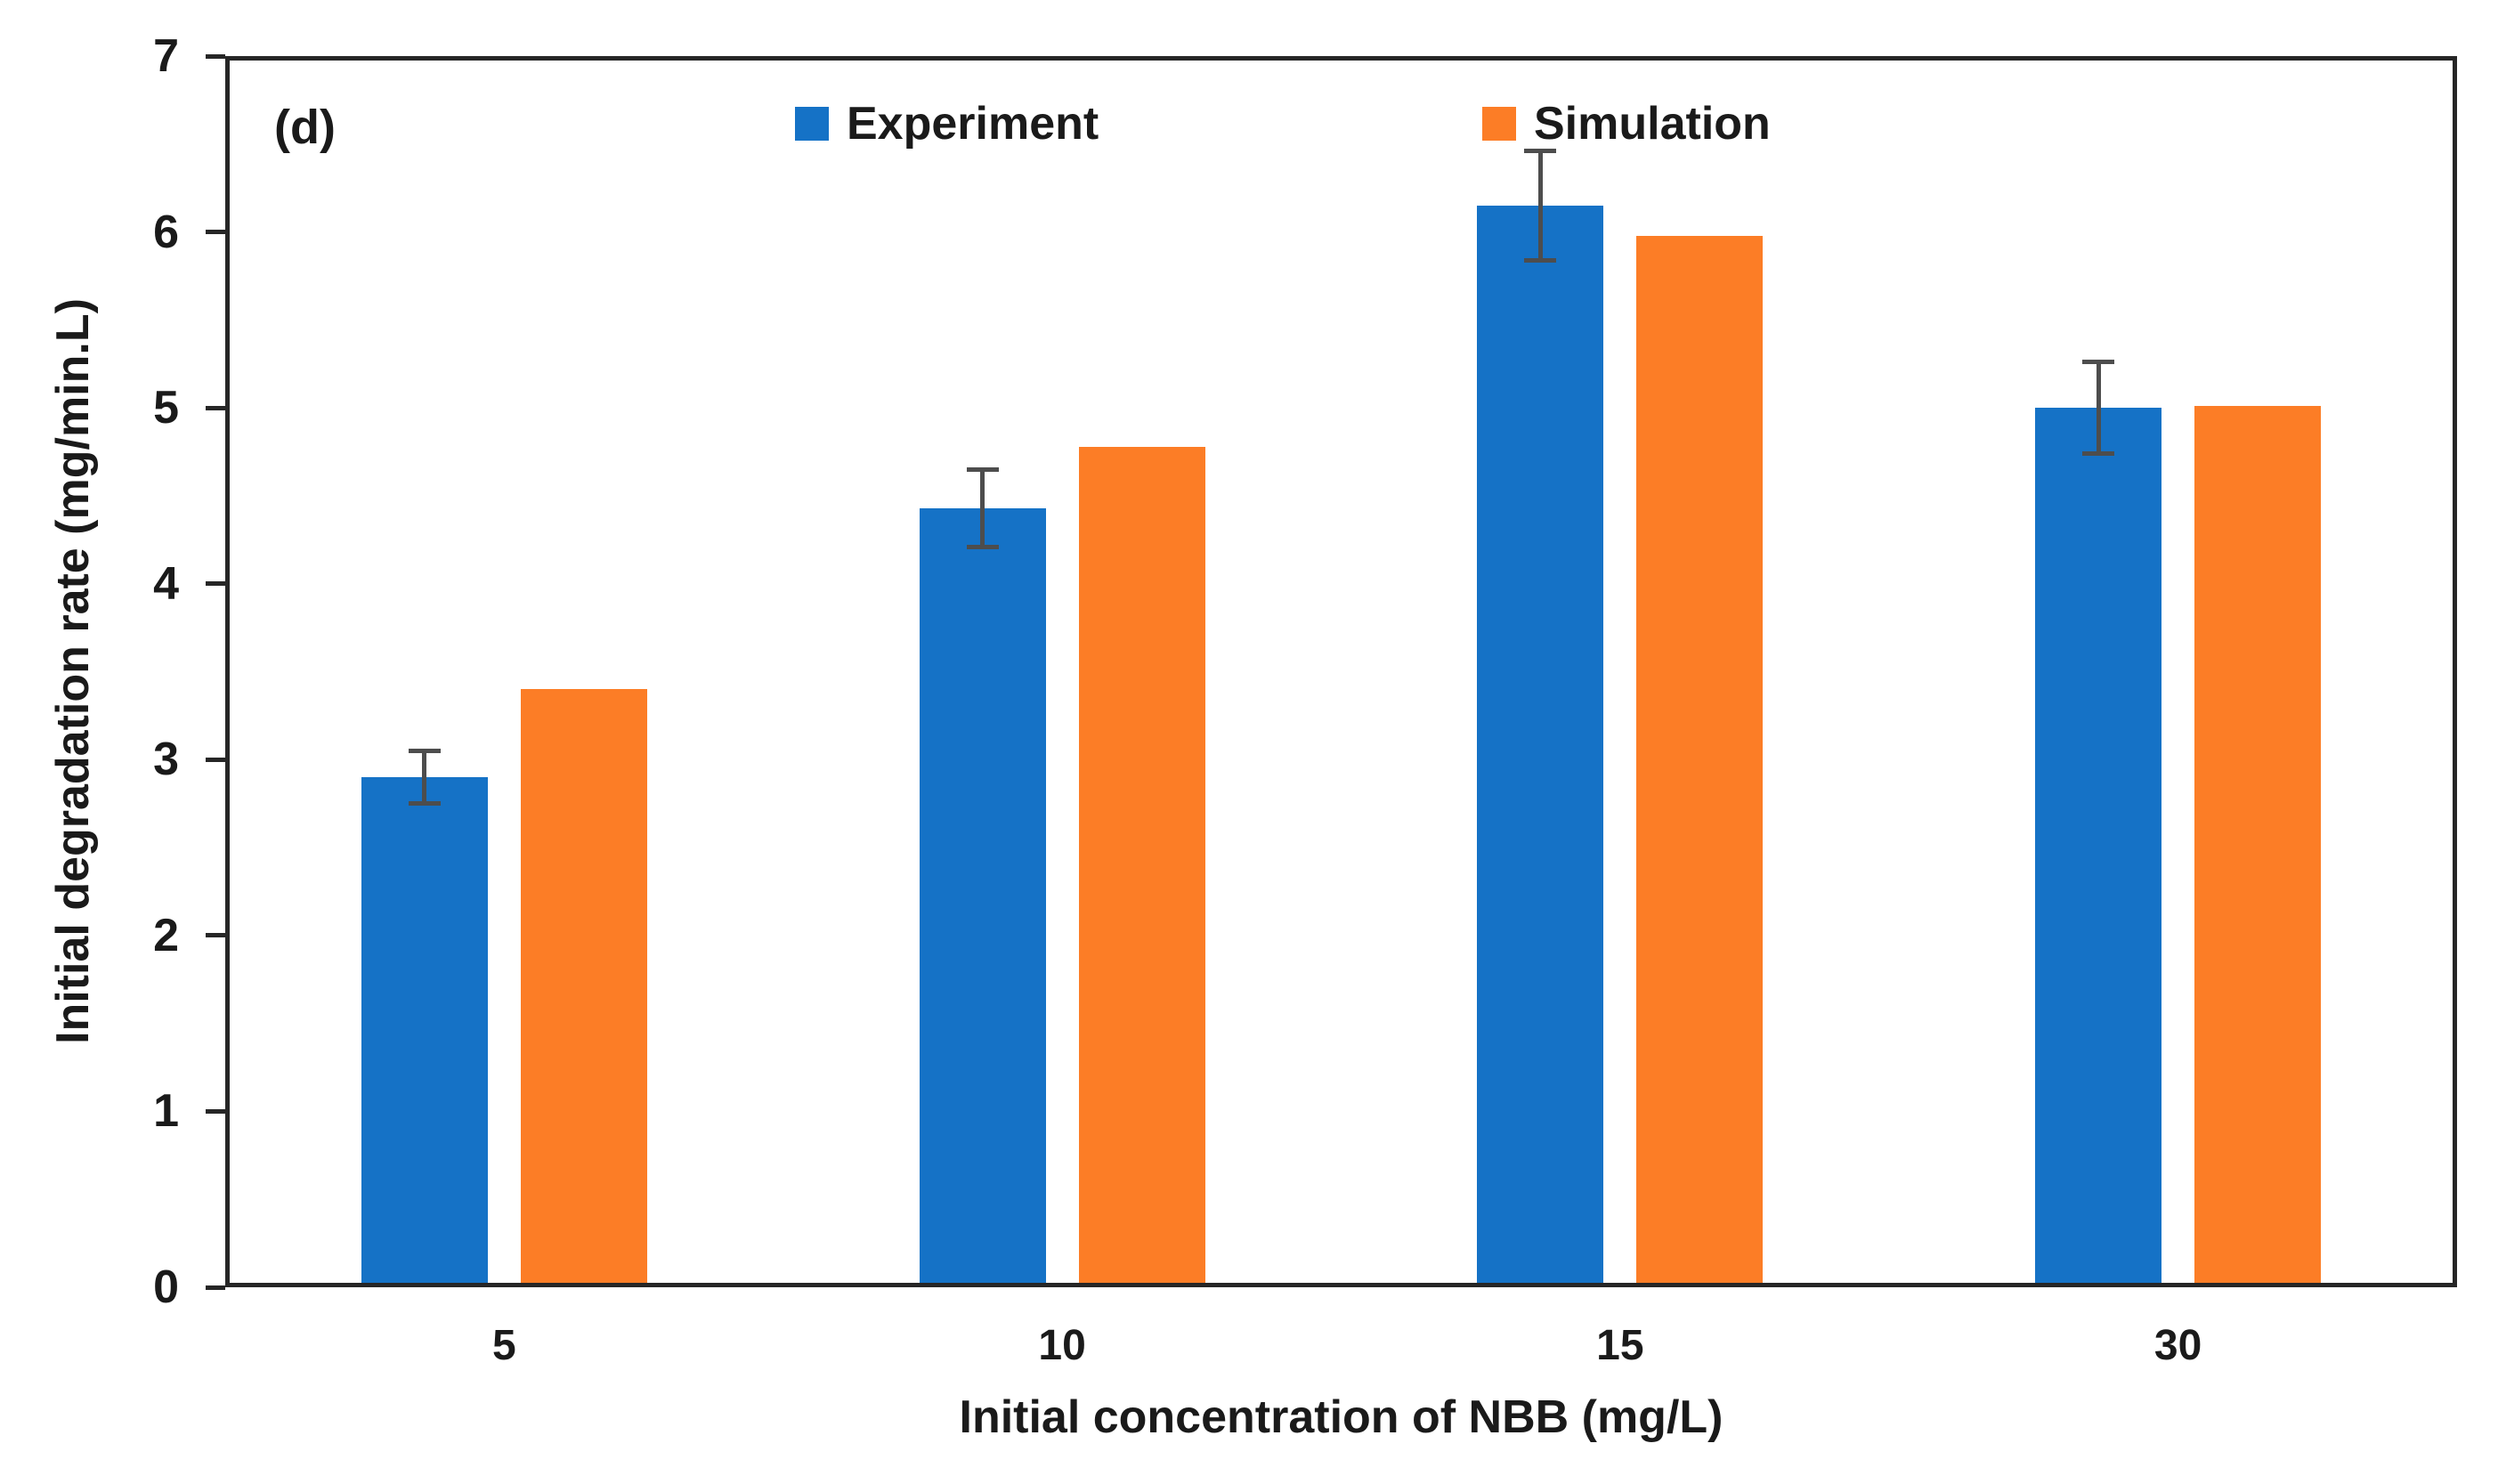 This screenshot has width=2498, height=1484. I want to click on y-tick-label: 3, so click(166, 760).